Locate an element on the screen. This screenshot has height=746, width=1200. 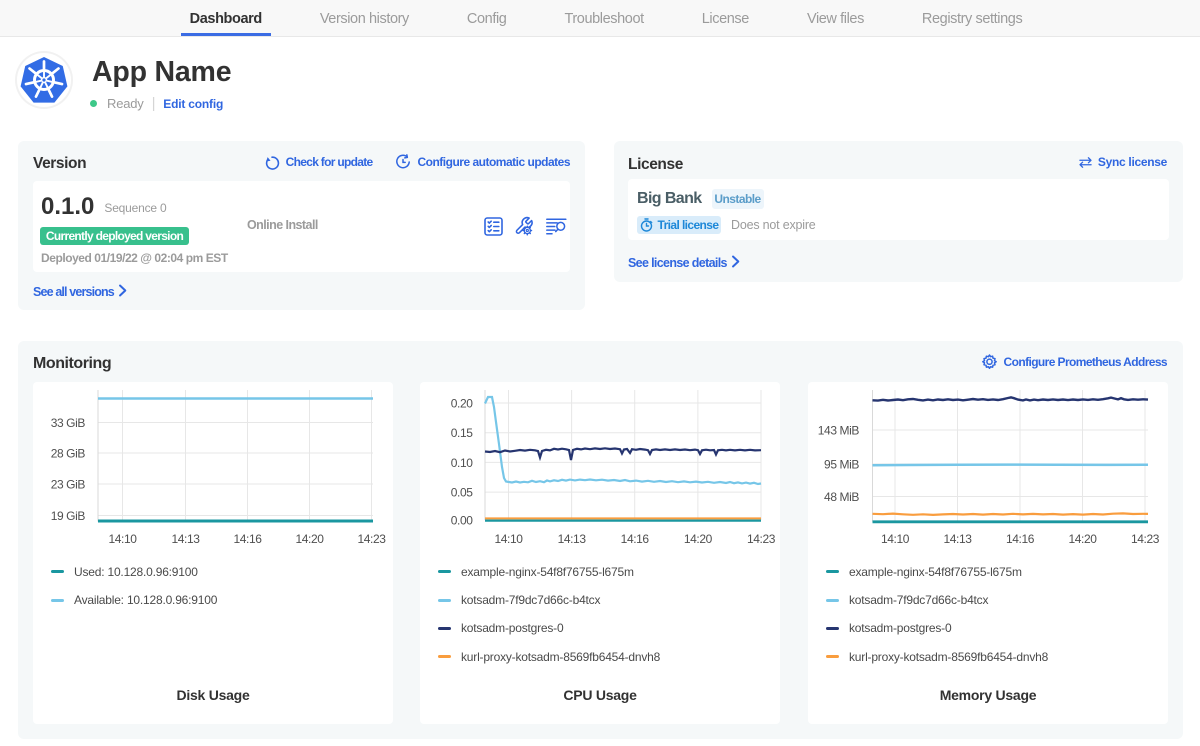
svg-text: 143 MiB is located at coordinates (839, 431).